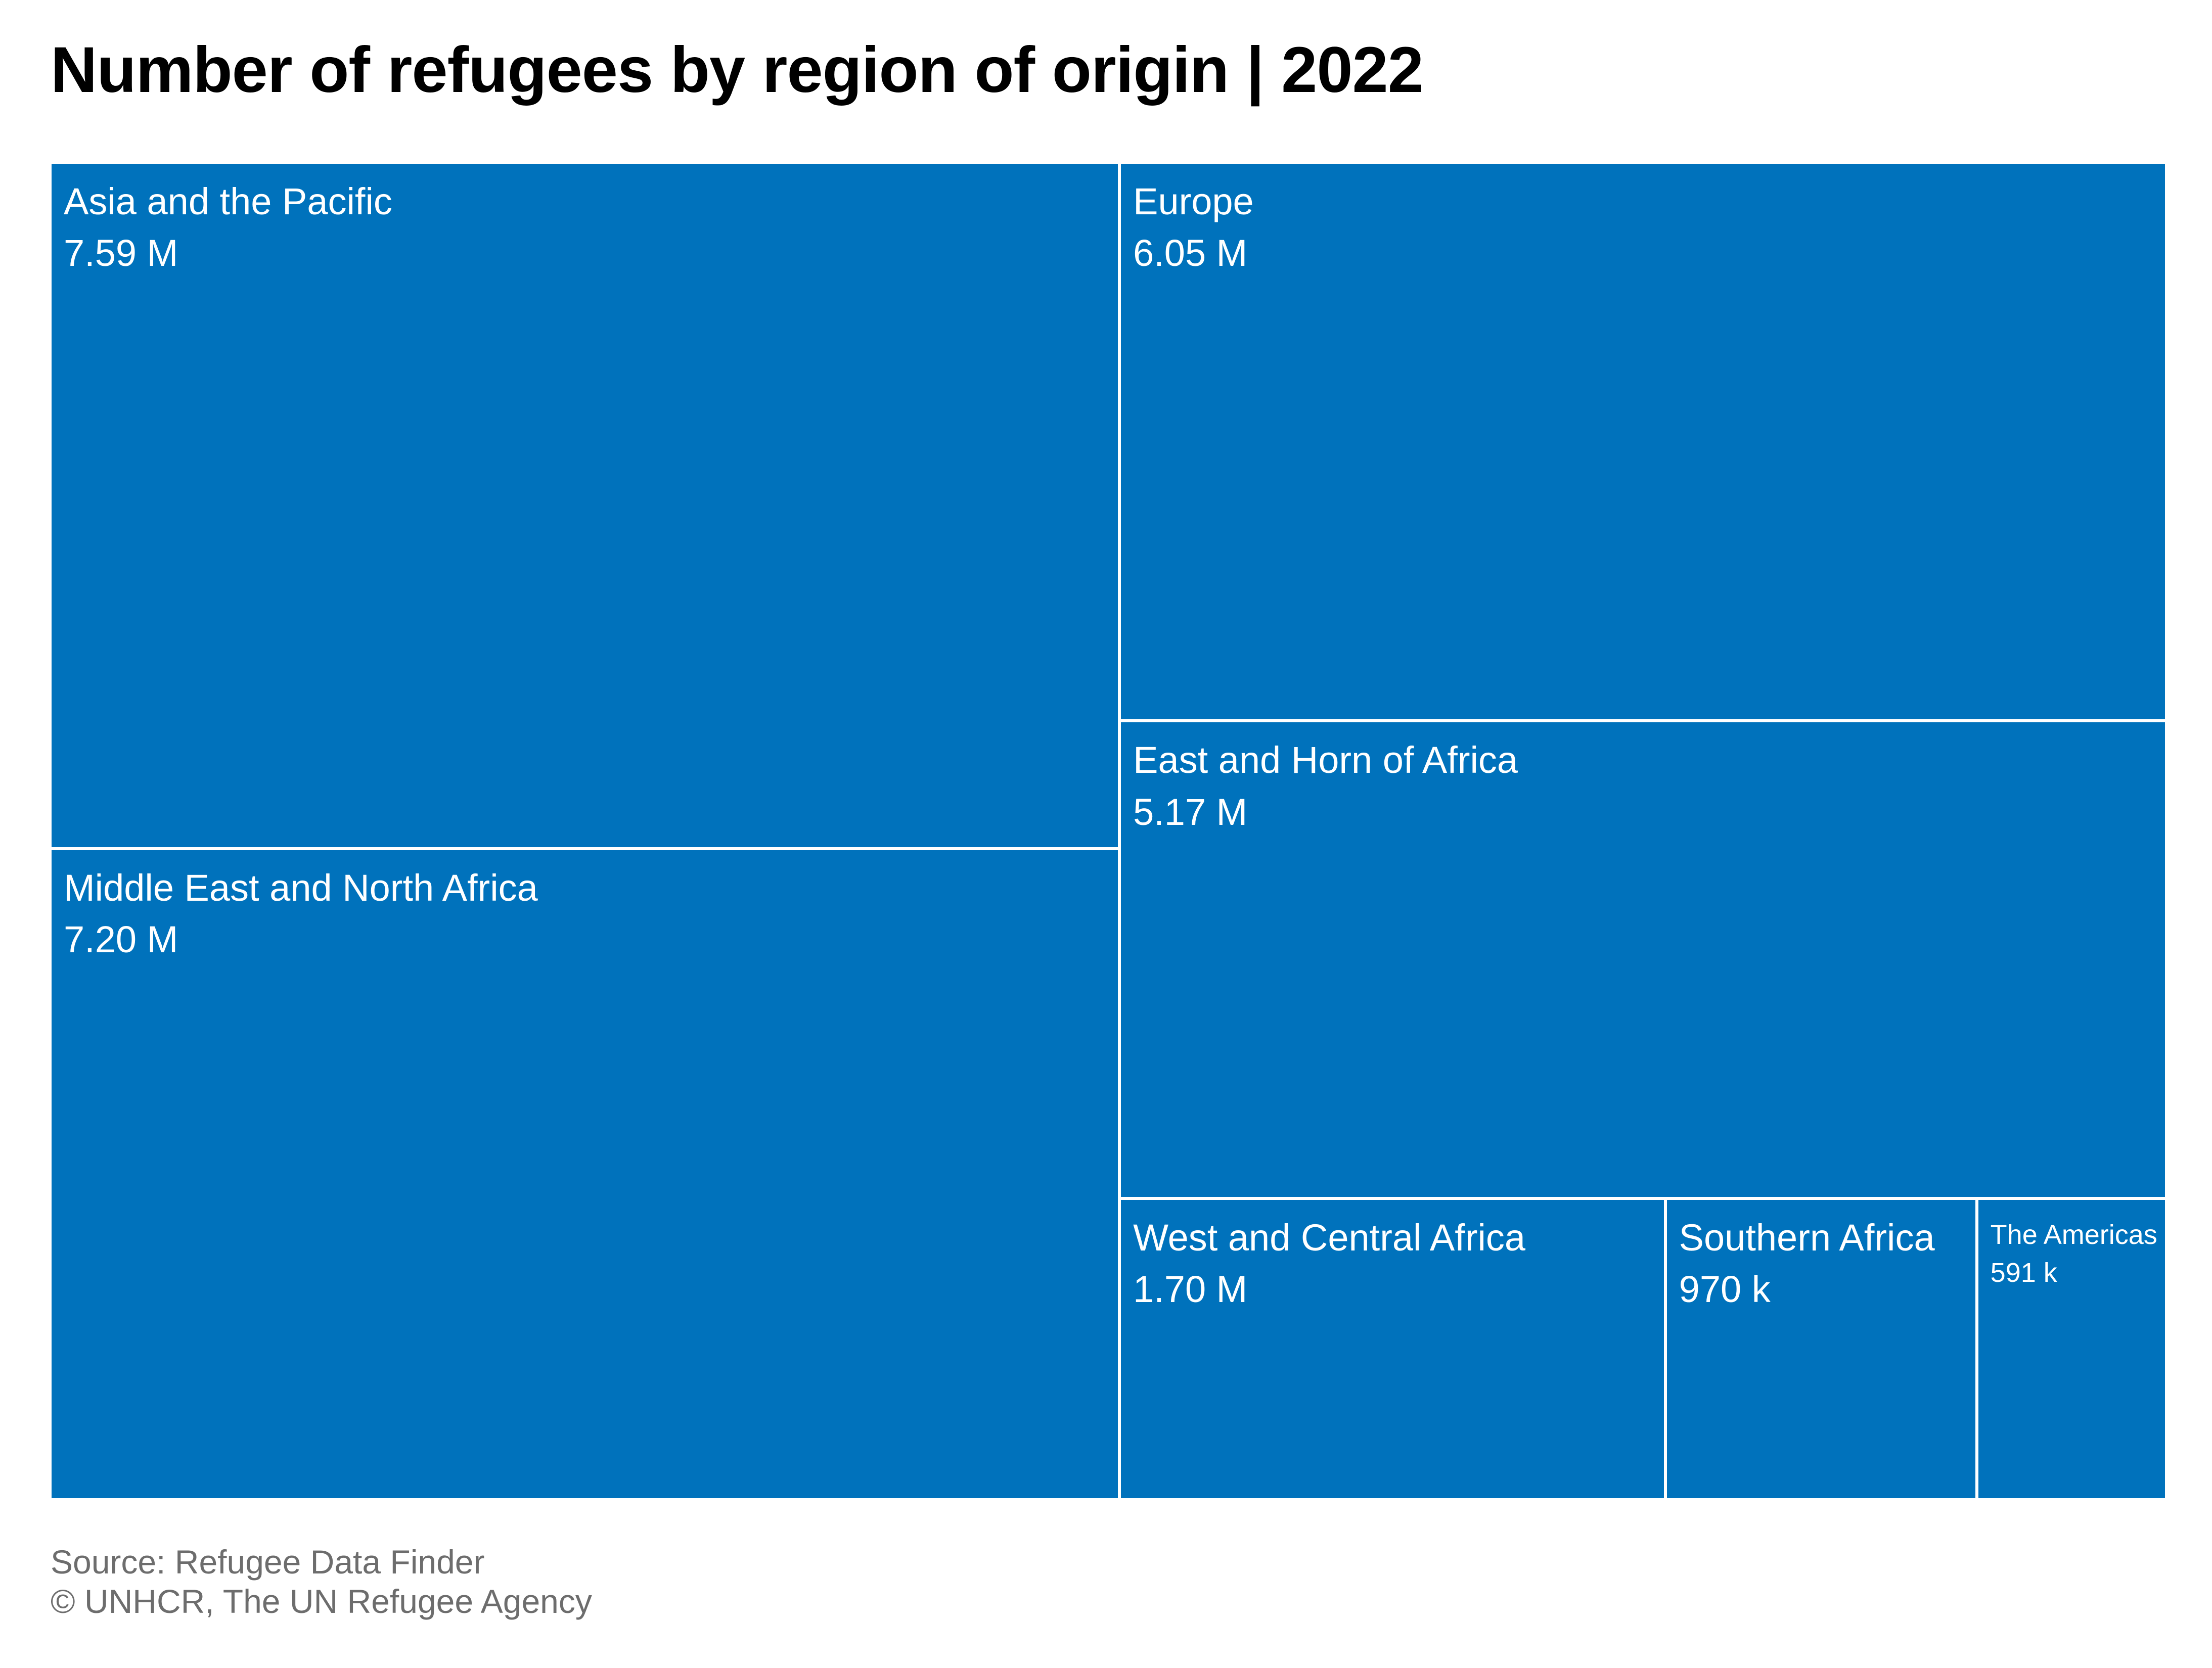 The image size is (2212, 1668). What do you see at coordinates (1330, 1238) in the screenshot?
I see `tile-name: West and Central Africa` at bounding box center [1330, 1238].